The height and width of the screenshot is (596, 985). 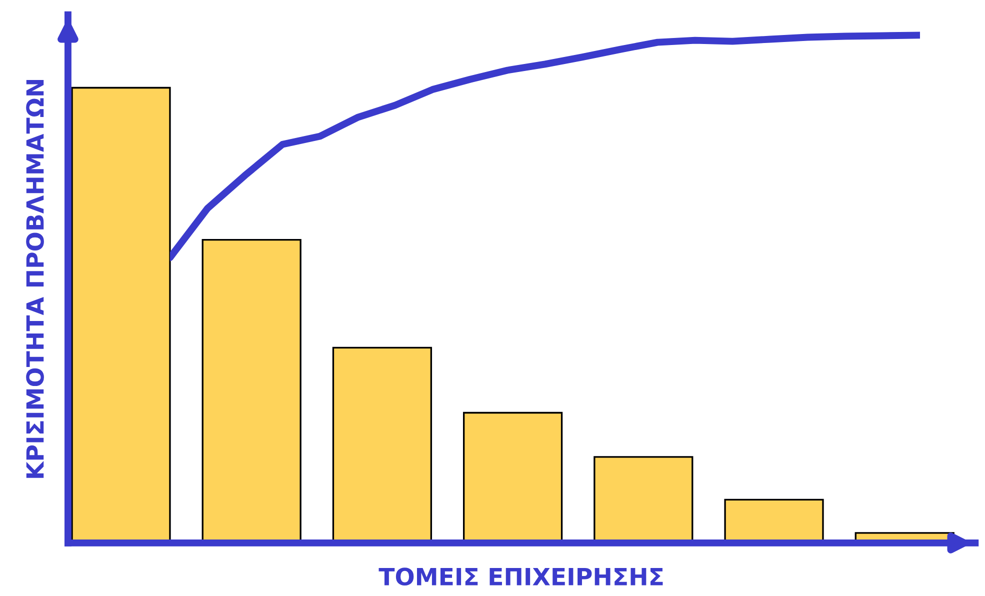 I want to click on y-axis-title: ΚΡΙΣΙΜΟΤΗΤΑ ΠΡΟΒΛΗΜΑΤΩΝ, so click(x=35, y=279).